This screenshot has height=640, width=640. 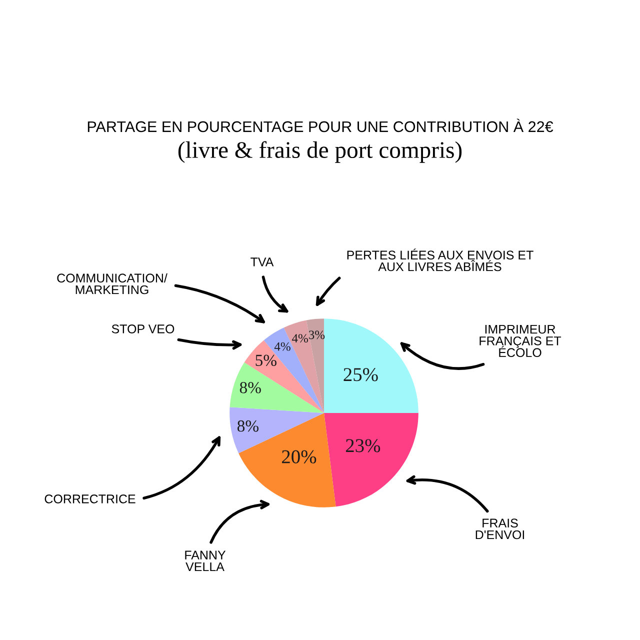 I want to click on slice-label: FRAIS D'ENVOI, so click(x=500, y=529).